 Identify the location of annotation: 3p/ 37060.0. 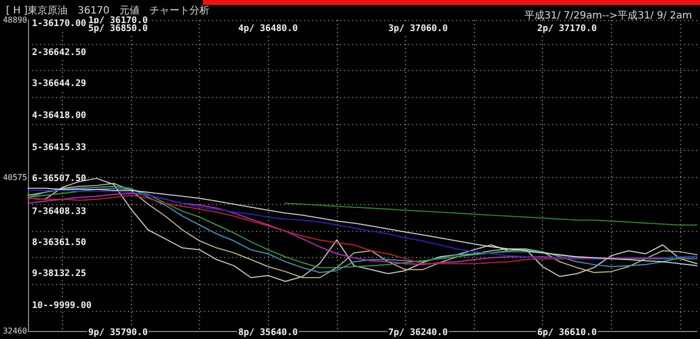
(418, 29).